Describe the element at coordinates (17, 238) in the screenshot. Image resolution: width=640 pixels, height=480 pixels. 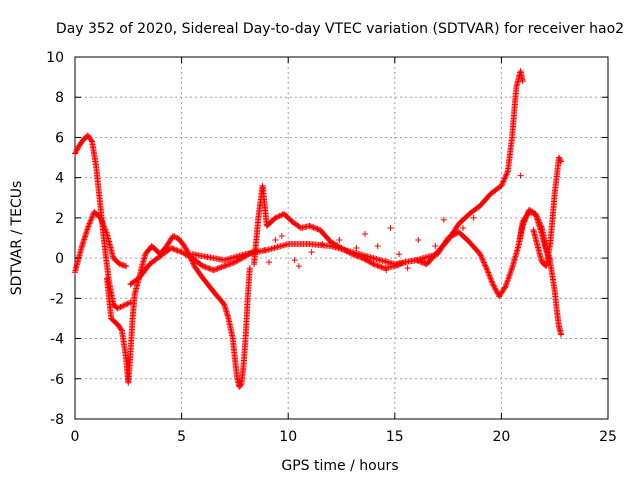
I see `y-axis-label: SDTVAR / TECUs` at that location.